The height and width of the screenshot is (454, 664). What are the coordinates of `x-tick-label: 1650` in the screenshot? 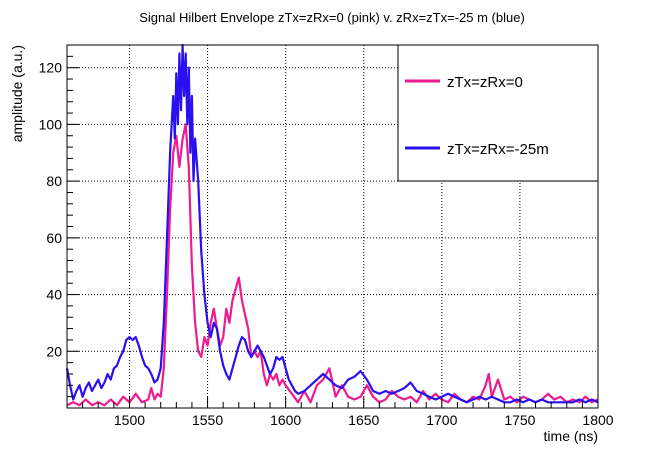 It's located at (363, 420).